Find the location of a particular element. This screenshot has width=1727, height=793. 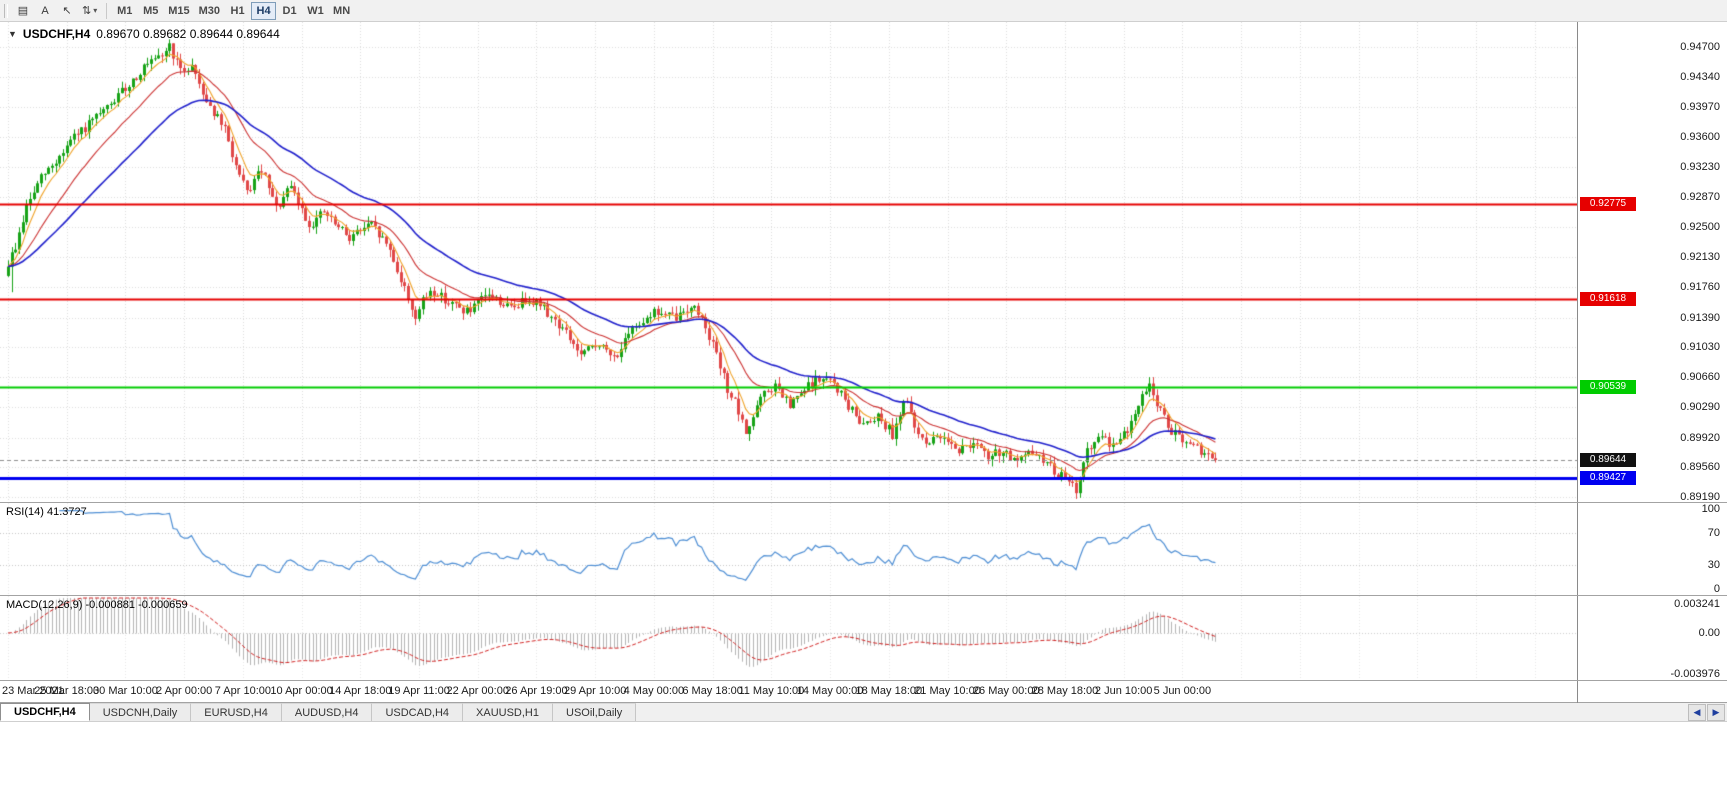

ohlc-values-text: 0.89670 0.89682 0.89644 0.89644 is located at coordinates (188, 34).